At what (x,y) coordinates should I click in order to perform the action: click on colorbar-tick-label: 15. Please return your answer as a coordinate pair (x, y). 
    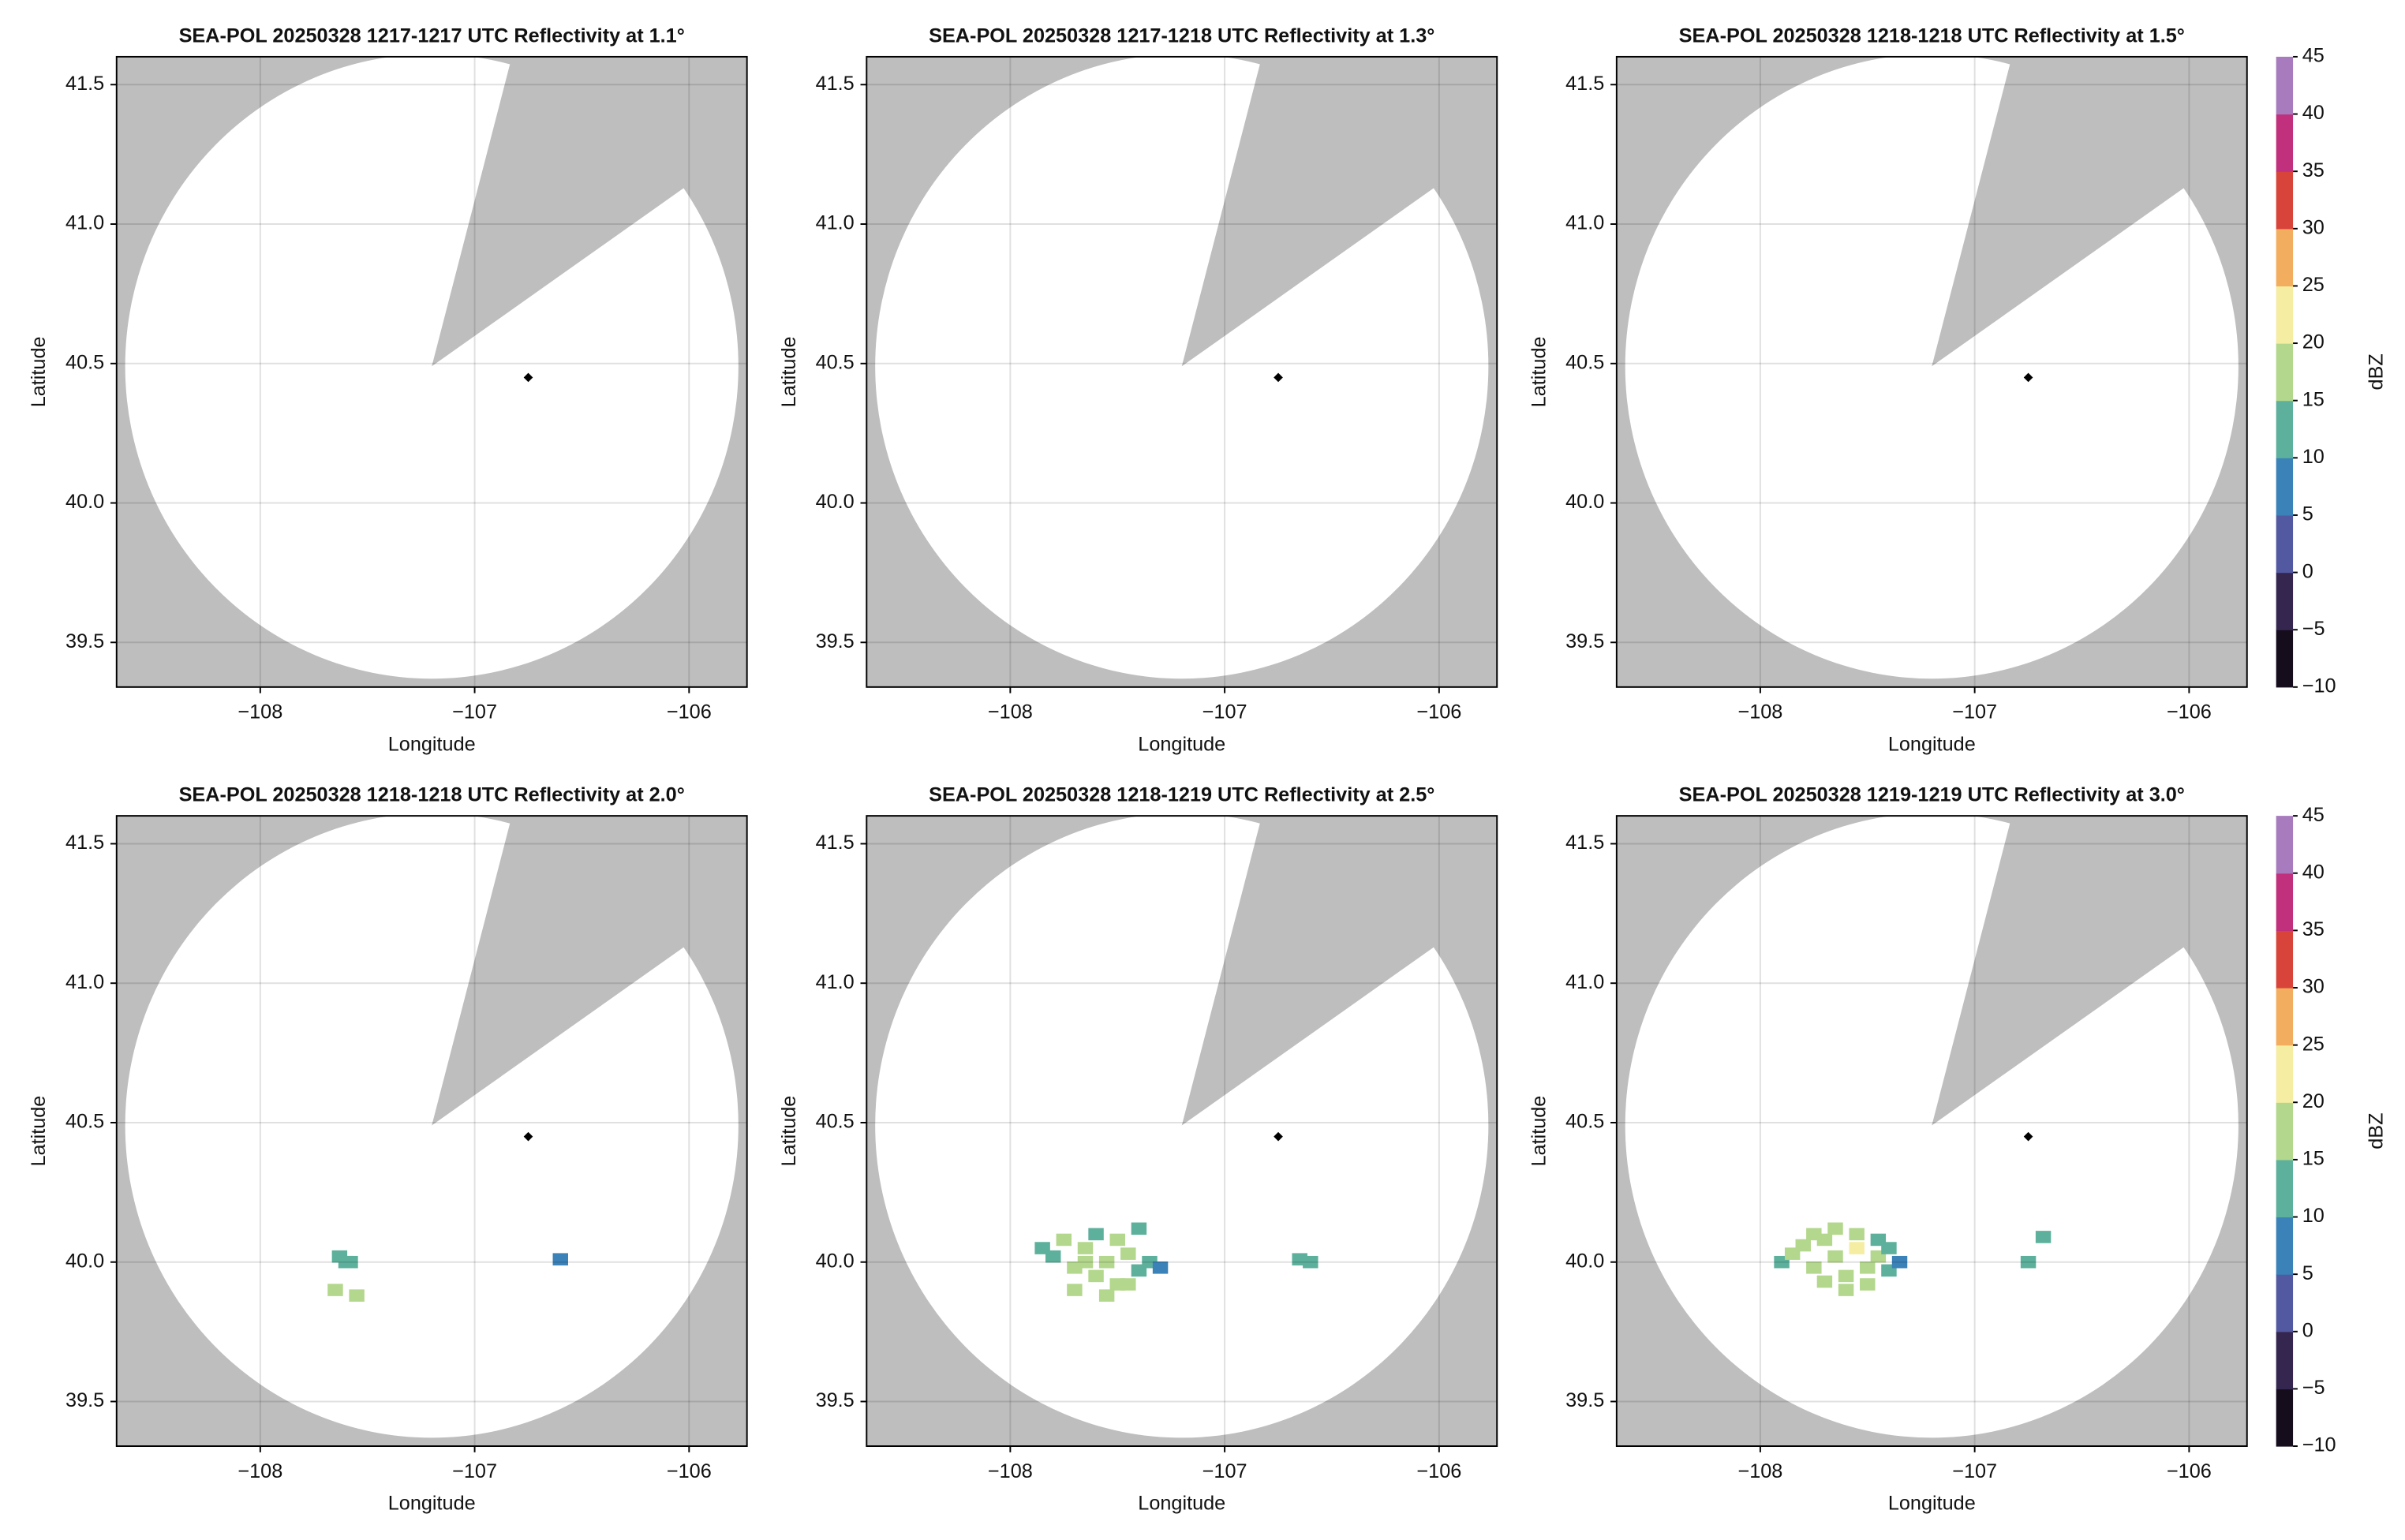
    Looking at the image, I should click on (2314, 399).